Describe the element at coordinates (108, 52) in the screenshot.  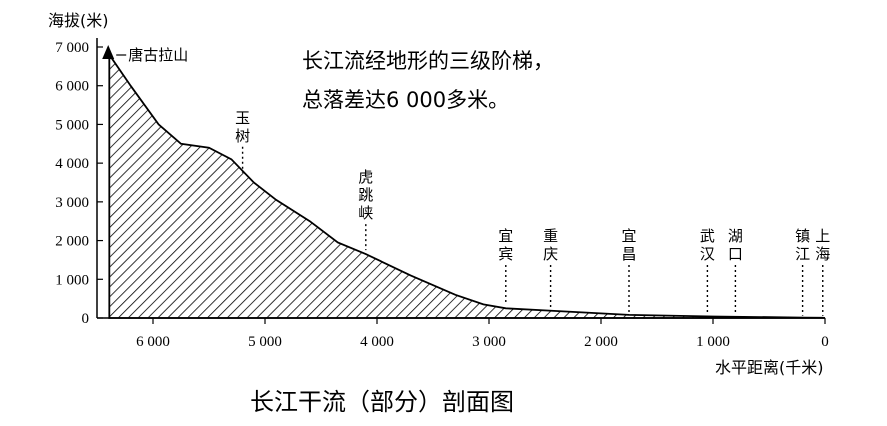
I see `peak-marker` at that location.